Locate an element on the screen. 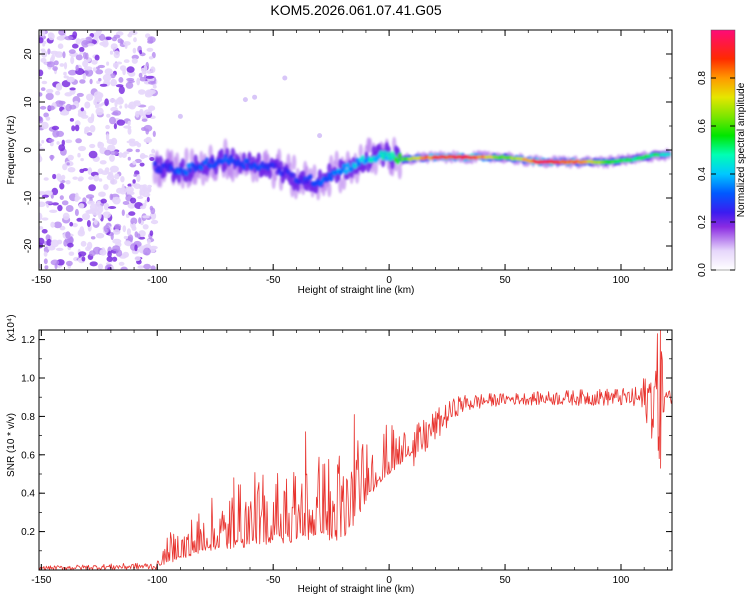  x-tick-label: -50 is located at coordinates (273, 580).